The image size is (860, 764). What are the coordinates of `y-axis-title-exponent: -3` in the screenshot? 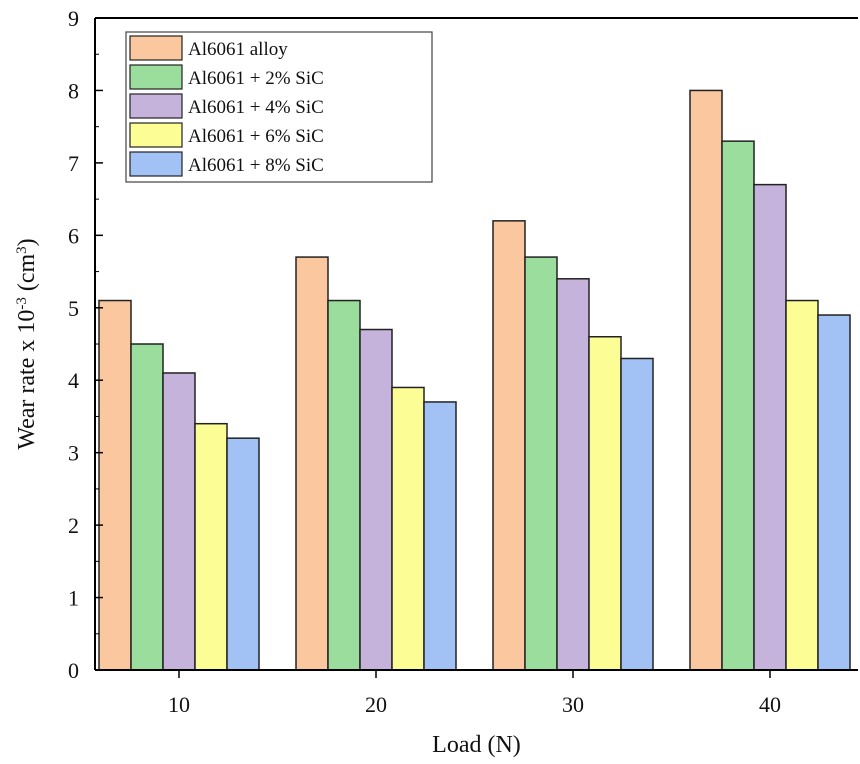 It's located at (22, 303).